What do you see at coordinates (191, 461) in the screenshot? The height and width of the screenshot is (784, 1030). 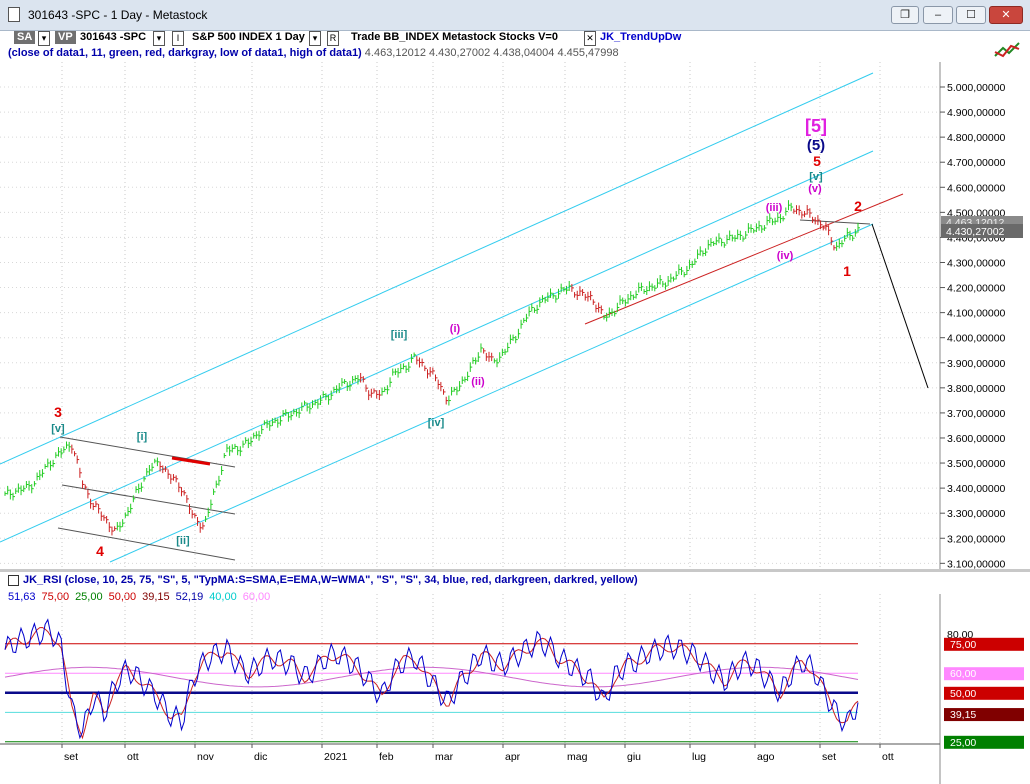 I see `resistance-segment` at bounding box center [191, 461].